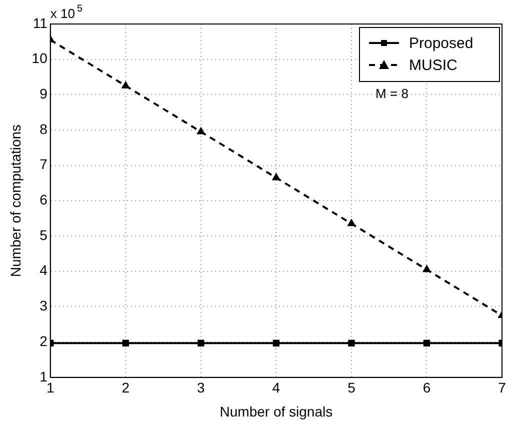 This screenshot has width=510, height=427. Describe the element at coordinates (40, 58) in the screenshot. I see `y-tick-label: 10` at that location.